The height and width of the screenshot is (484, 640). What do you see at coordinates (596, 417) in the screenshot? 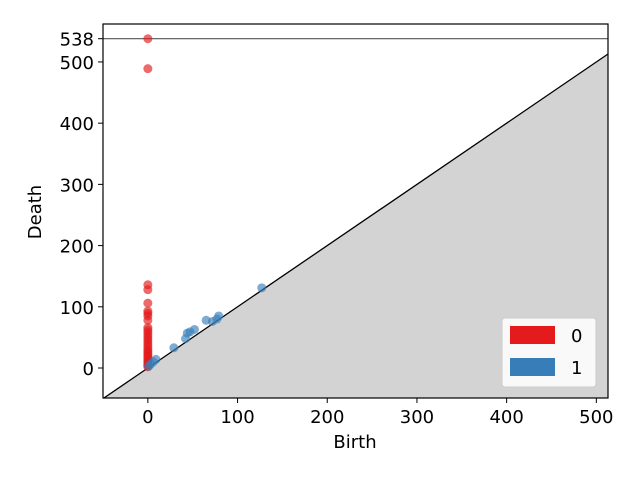
I see `x-tick-label: 500` at bounding box center [596, 417].